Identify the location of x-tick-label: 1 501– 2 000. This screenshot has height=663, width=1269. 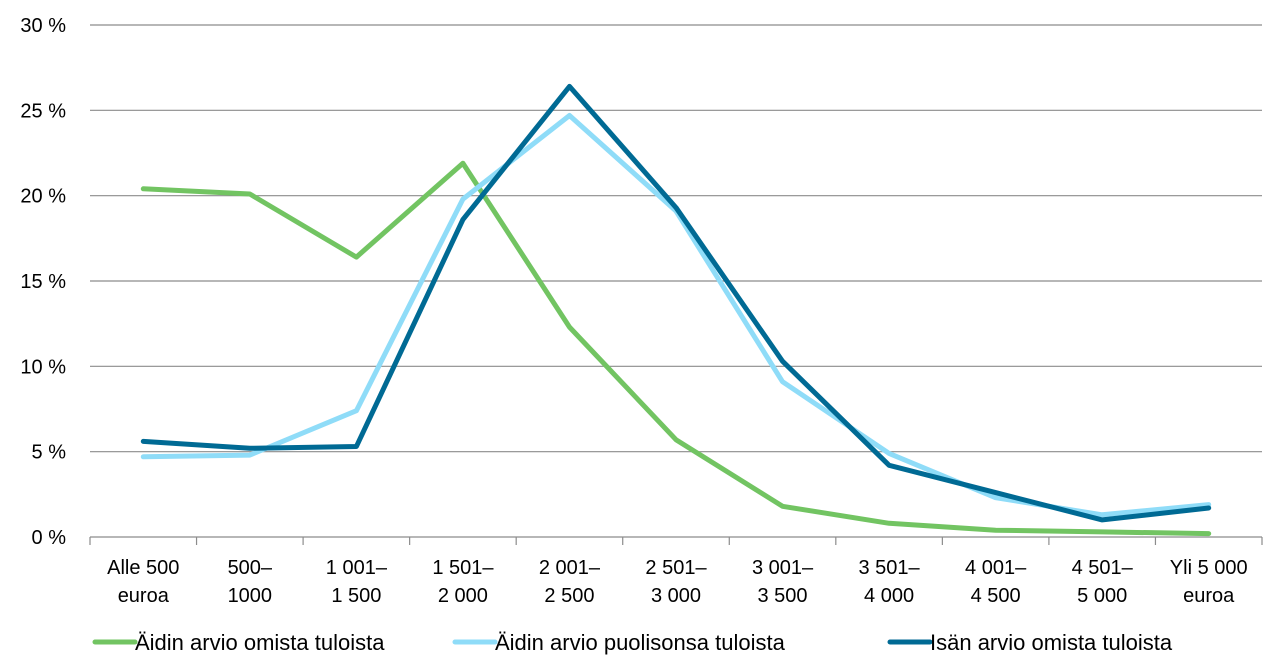
(463, 582).